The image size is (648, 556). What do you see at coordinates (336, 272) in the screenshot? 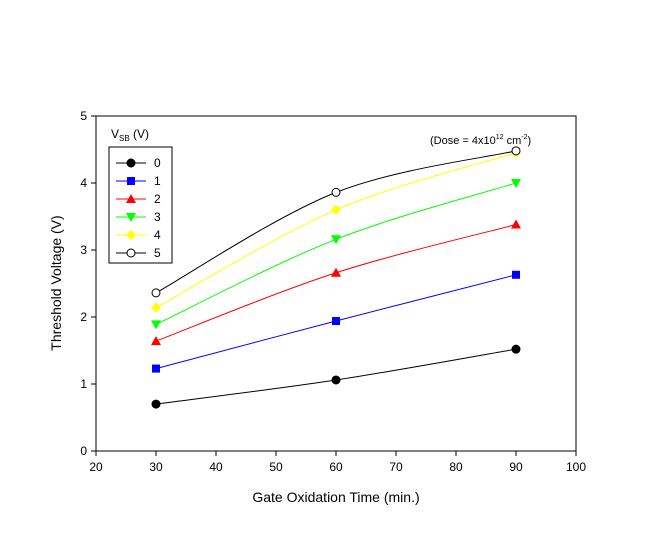
I see `data-point-s2-x60` at bounding box center [336, 272].